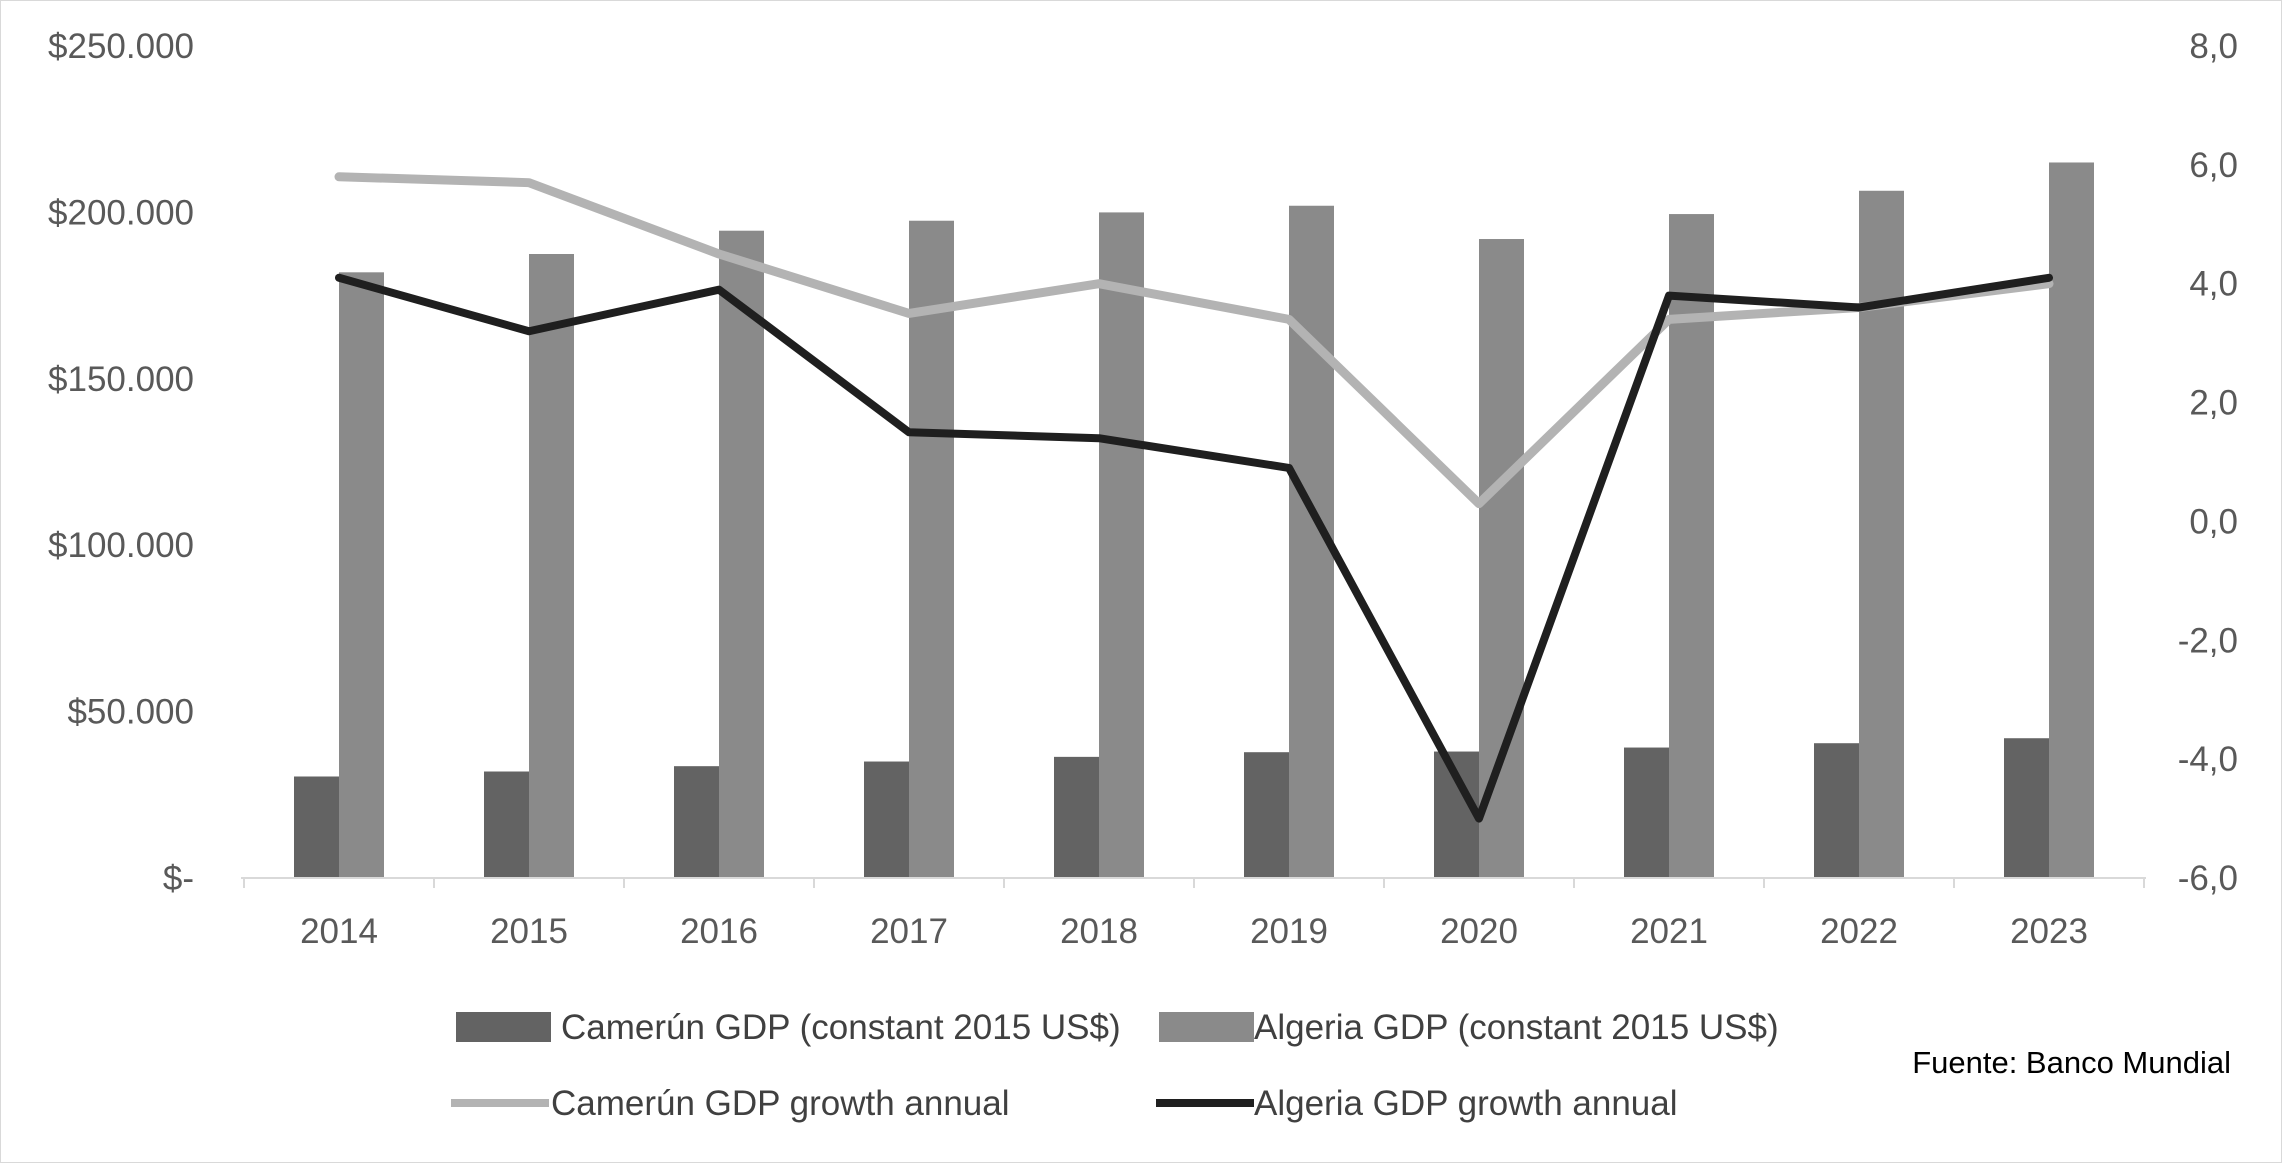 The height and width of the screenshot is (1166, 2284). Describe the element at coordinates (1479, 931) in the screenshot. I see `x-axis-label-2020: 2020` at that location.